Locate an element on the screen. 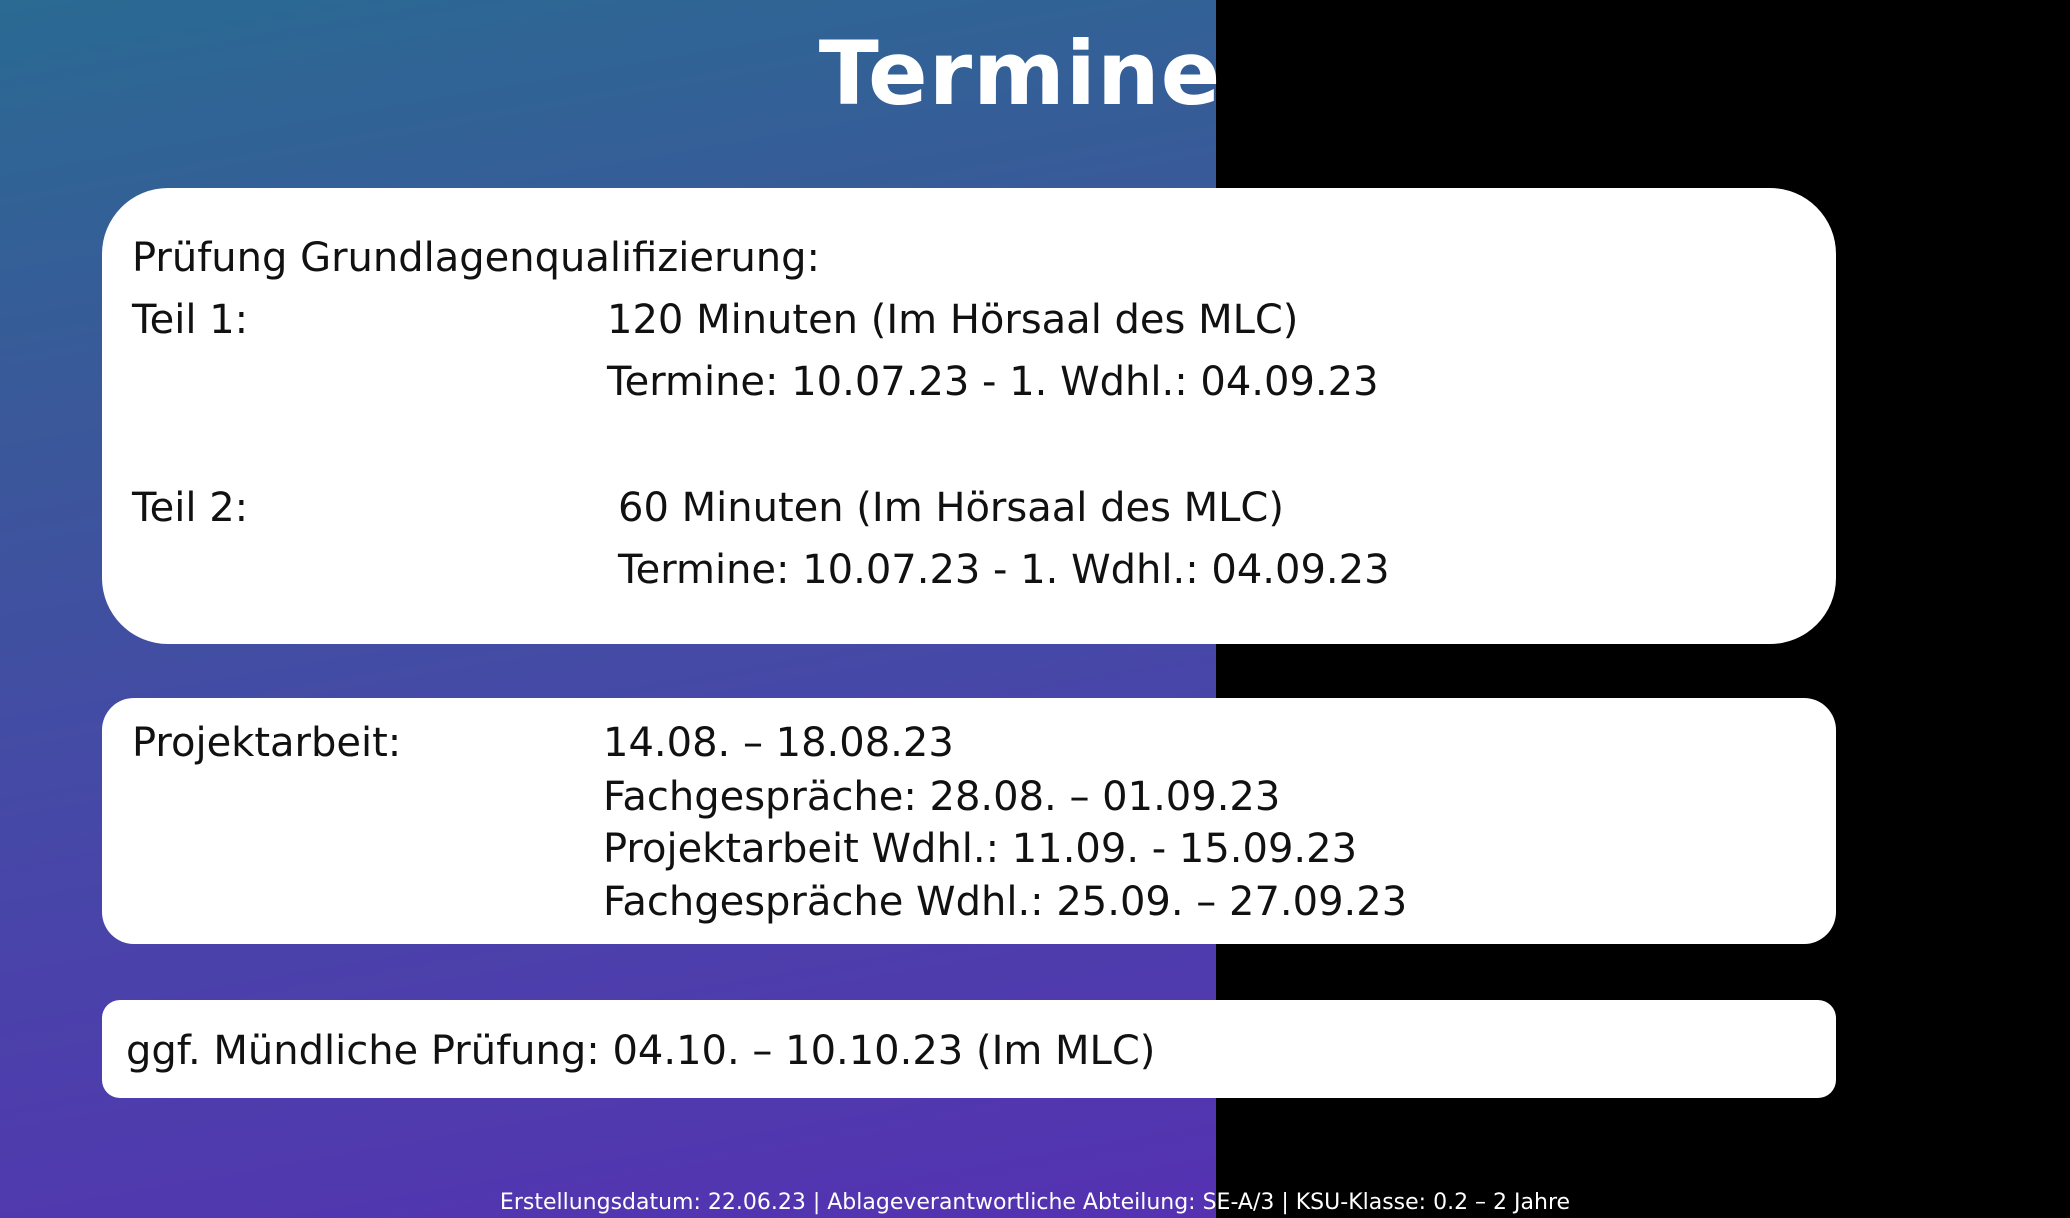 This screenshot has height=1218, width=2070. fachgespraeche-repeat-dates: Fachgespräche Wdhl.: 25.09. – 27.09.23 is located at coordinates (1005, 902).